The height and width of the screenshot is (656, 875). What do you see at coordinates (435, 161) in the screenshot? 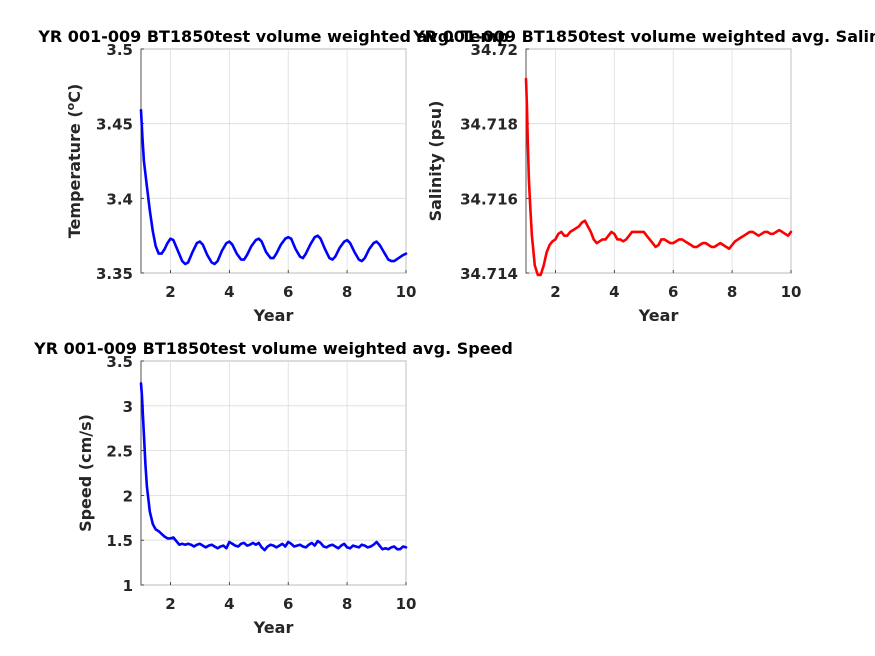
I see `salinity-y-axis-label: Salinity (psu)` at bounding box center [435, 161].